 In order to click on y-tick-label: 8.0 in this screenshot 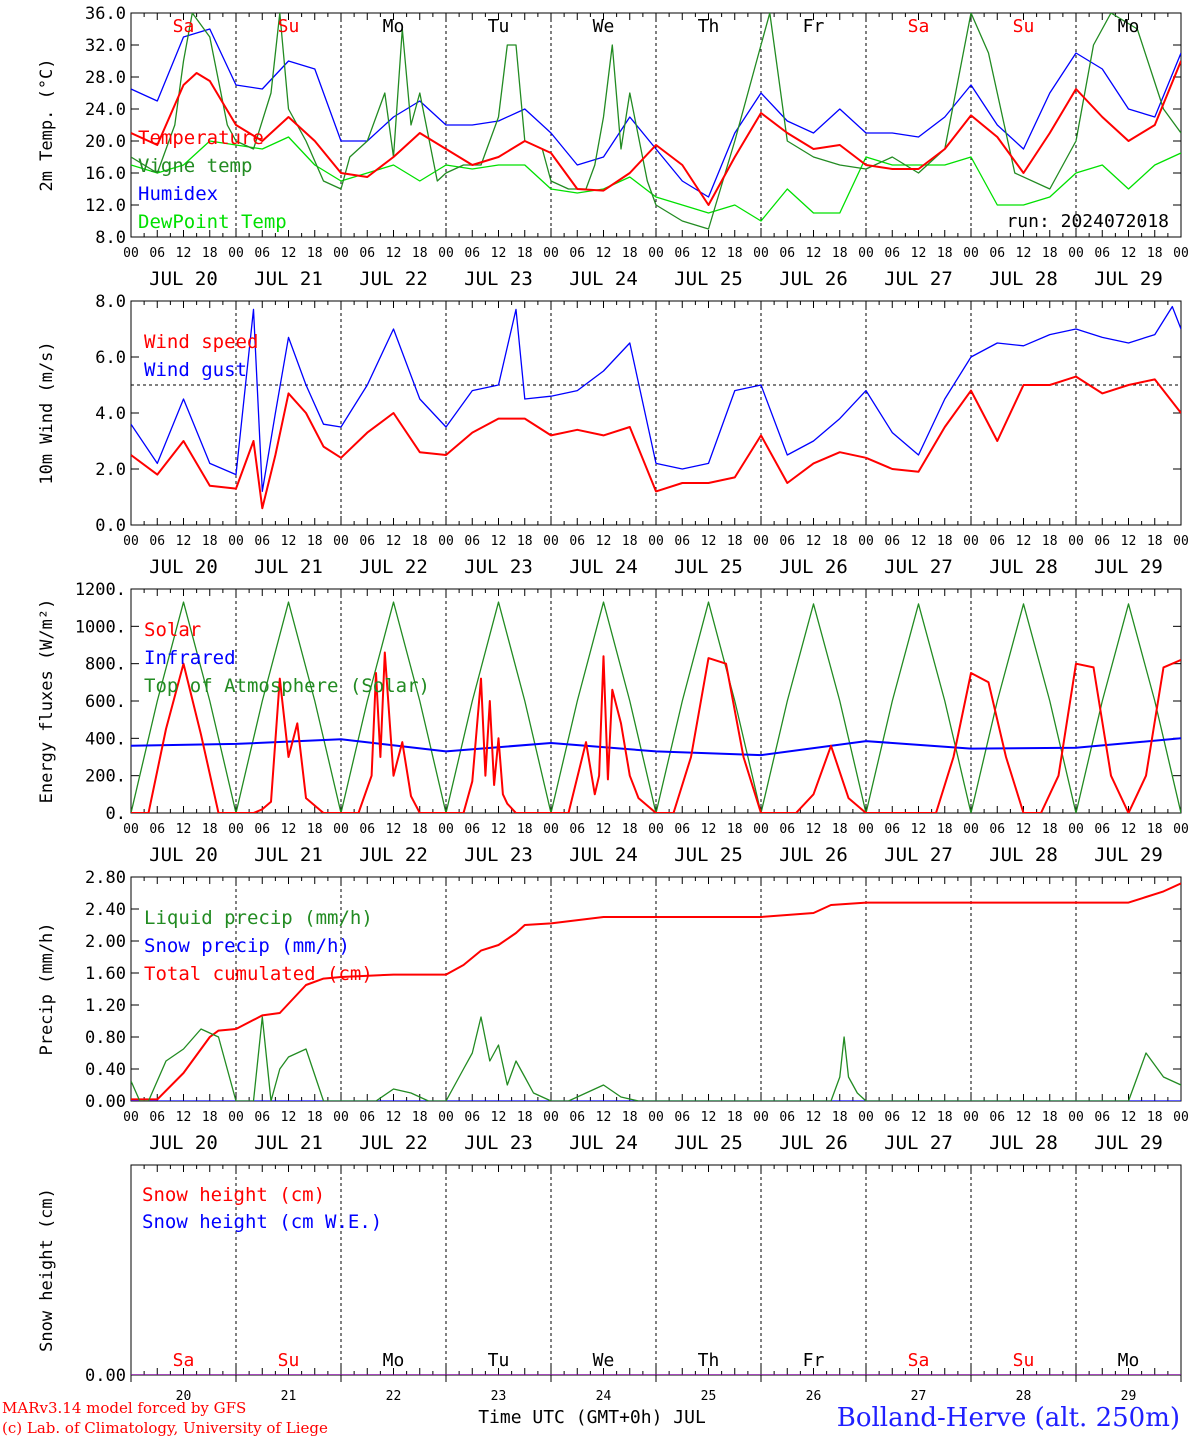, I will do `click(110, 302)`.